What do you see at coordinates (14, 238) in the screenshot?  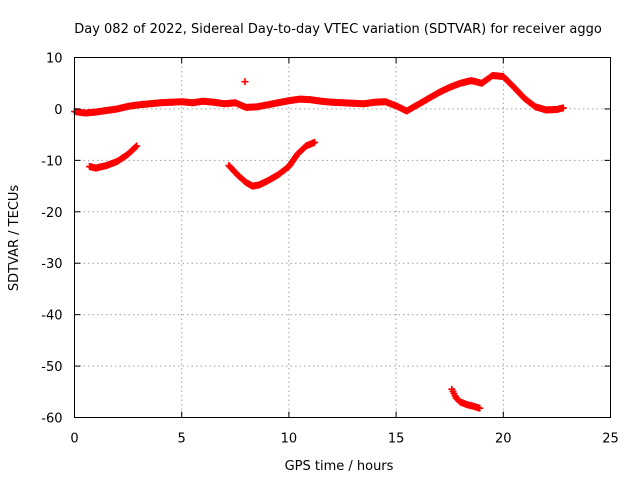 I see `y-axis-label: SDTVAR / TECUs` at bounding box center [14, 238].